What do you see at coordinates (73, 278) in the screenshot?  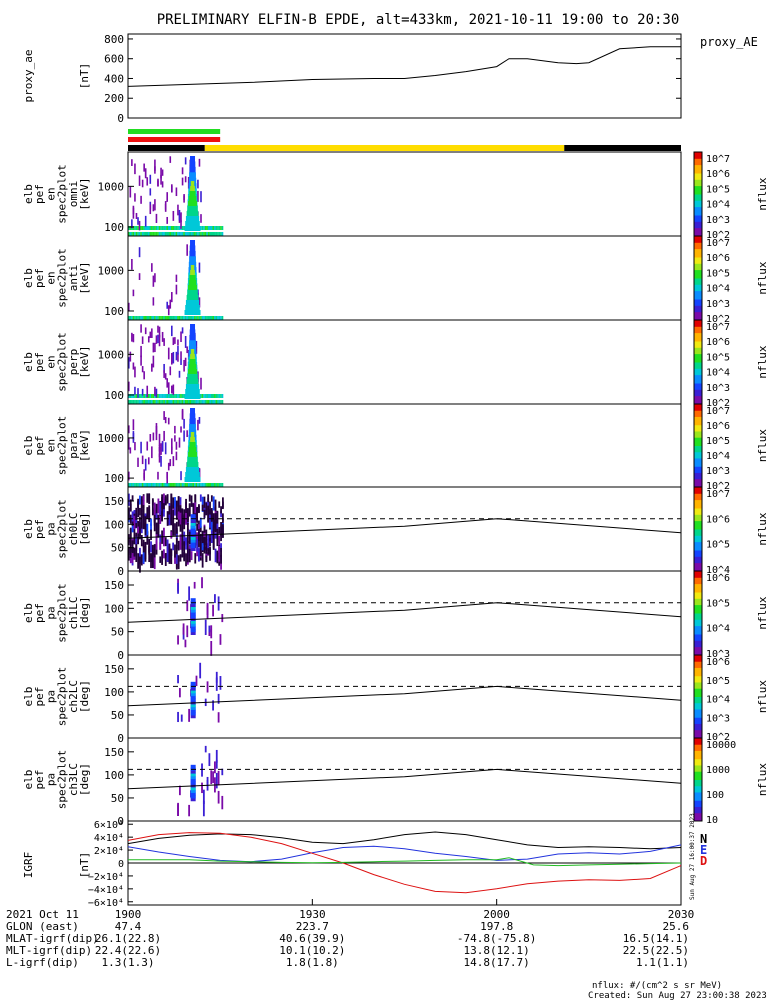 I see `panel-ylabel-4: anti` at bounding box center [73, 278].